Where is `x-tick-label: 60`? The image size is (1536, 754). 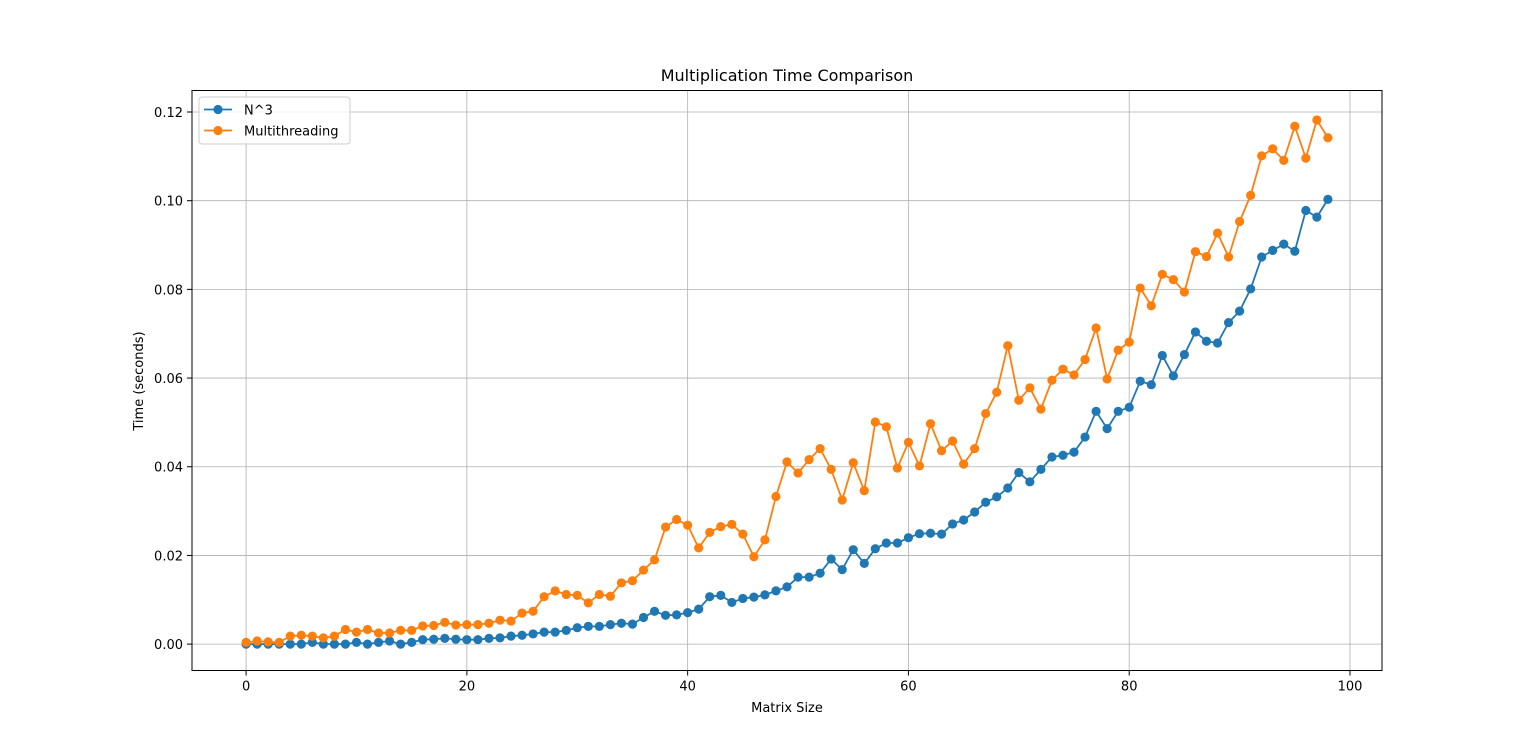
x-tick-label: 60 is located at coordinates (908, 687).